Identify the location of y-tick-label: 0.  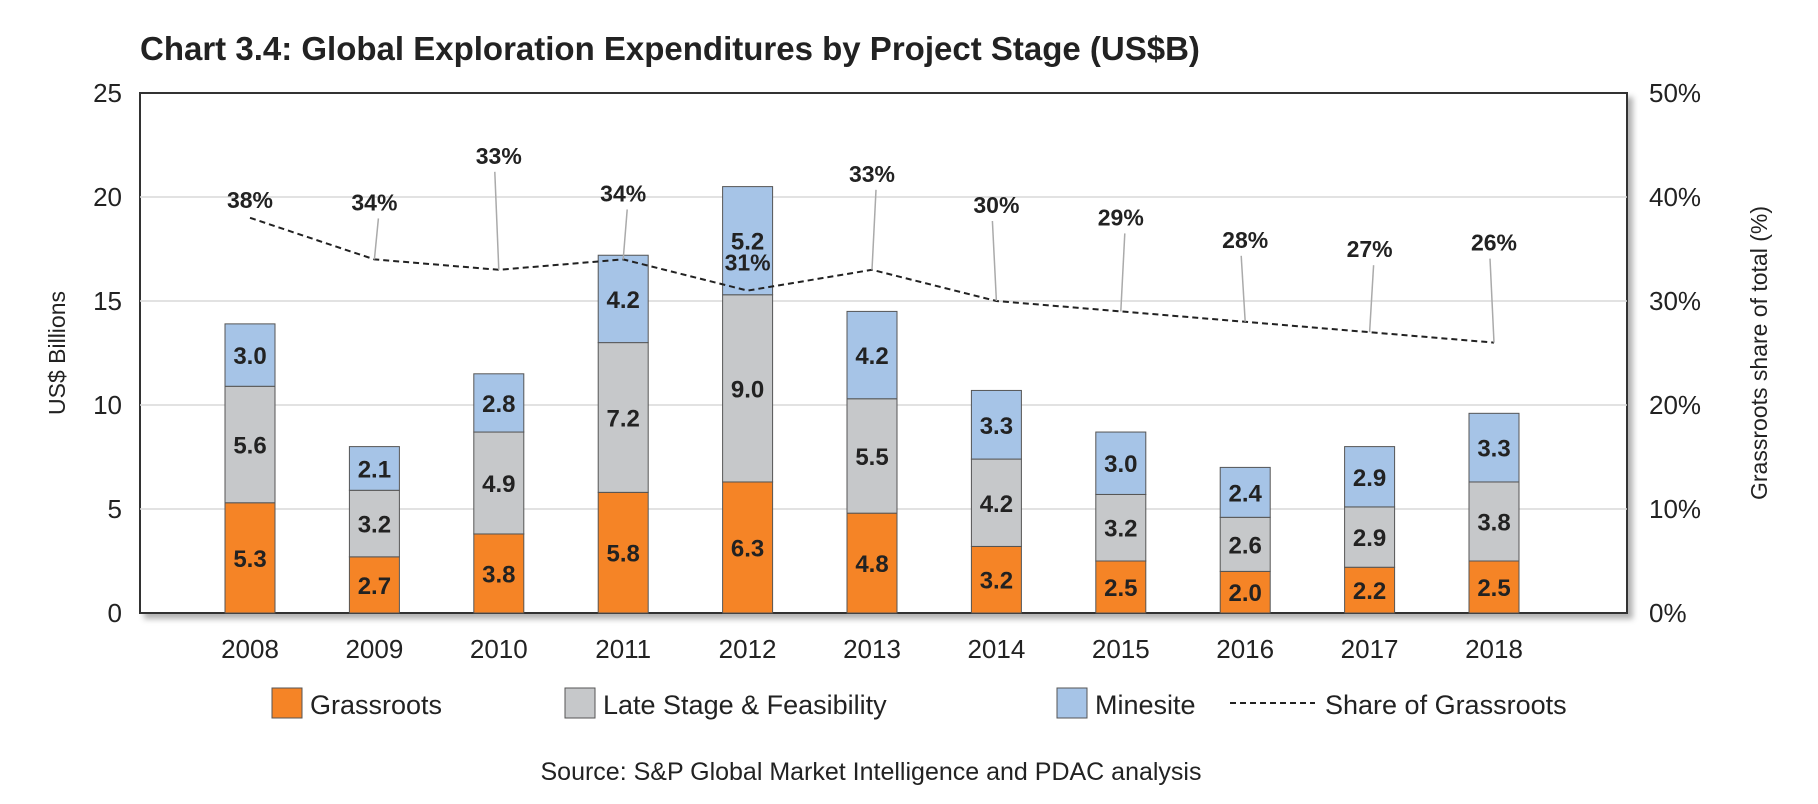
(115, 613).